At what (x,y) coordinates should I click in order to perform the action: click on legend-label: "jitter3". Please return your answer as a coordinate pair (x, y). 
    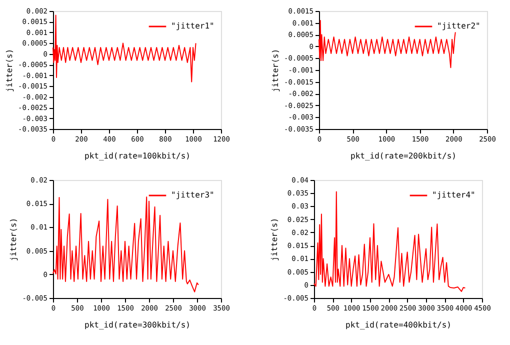
    Looking at the image, I should click on (192, 195).